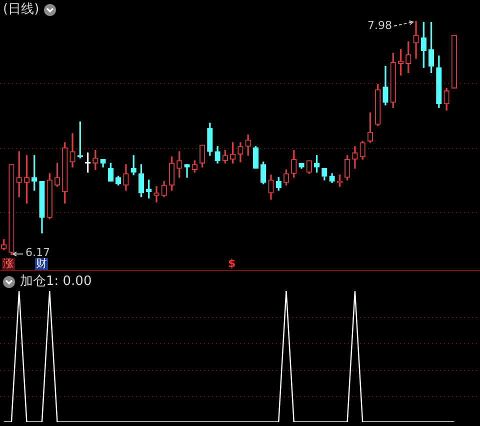 Image resolution: width=480 pixels, height=426 pixels. What do you see at coordinates (56, 281) in the screenshot?
I see `chart-title: 加仓1: 0.00` at bounding box center [56, 281].